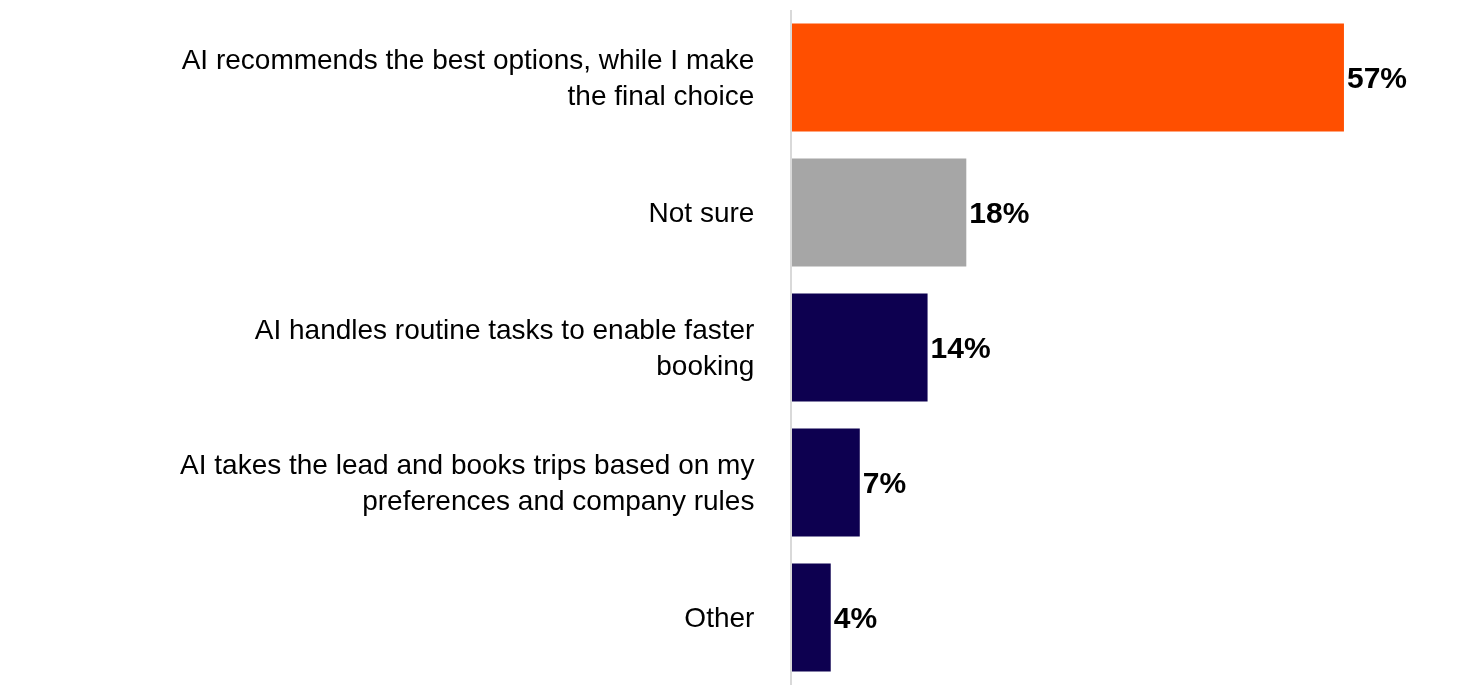 This screenshot has width=1483, height=690. What do you see at coordinates (960, 347) in the screenshot?
I see `data-label: 14%` at bounding box center [960, 347].